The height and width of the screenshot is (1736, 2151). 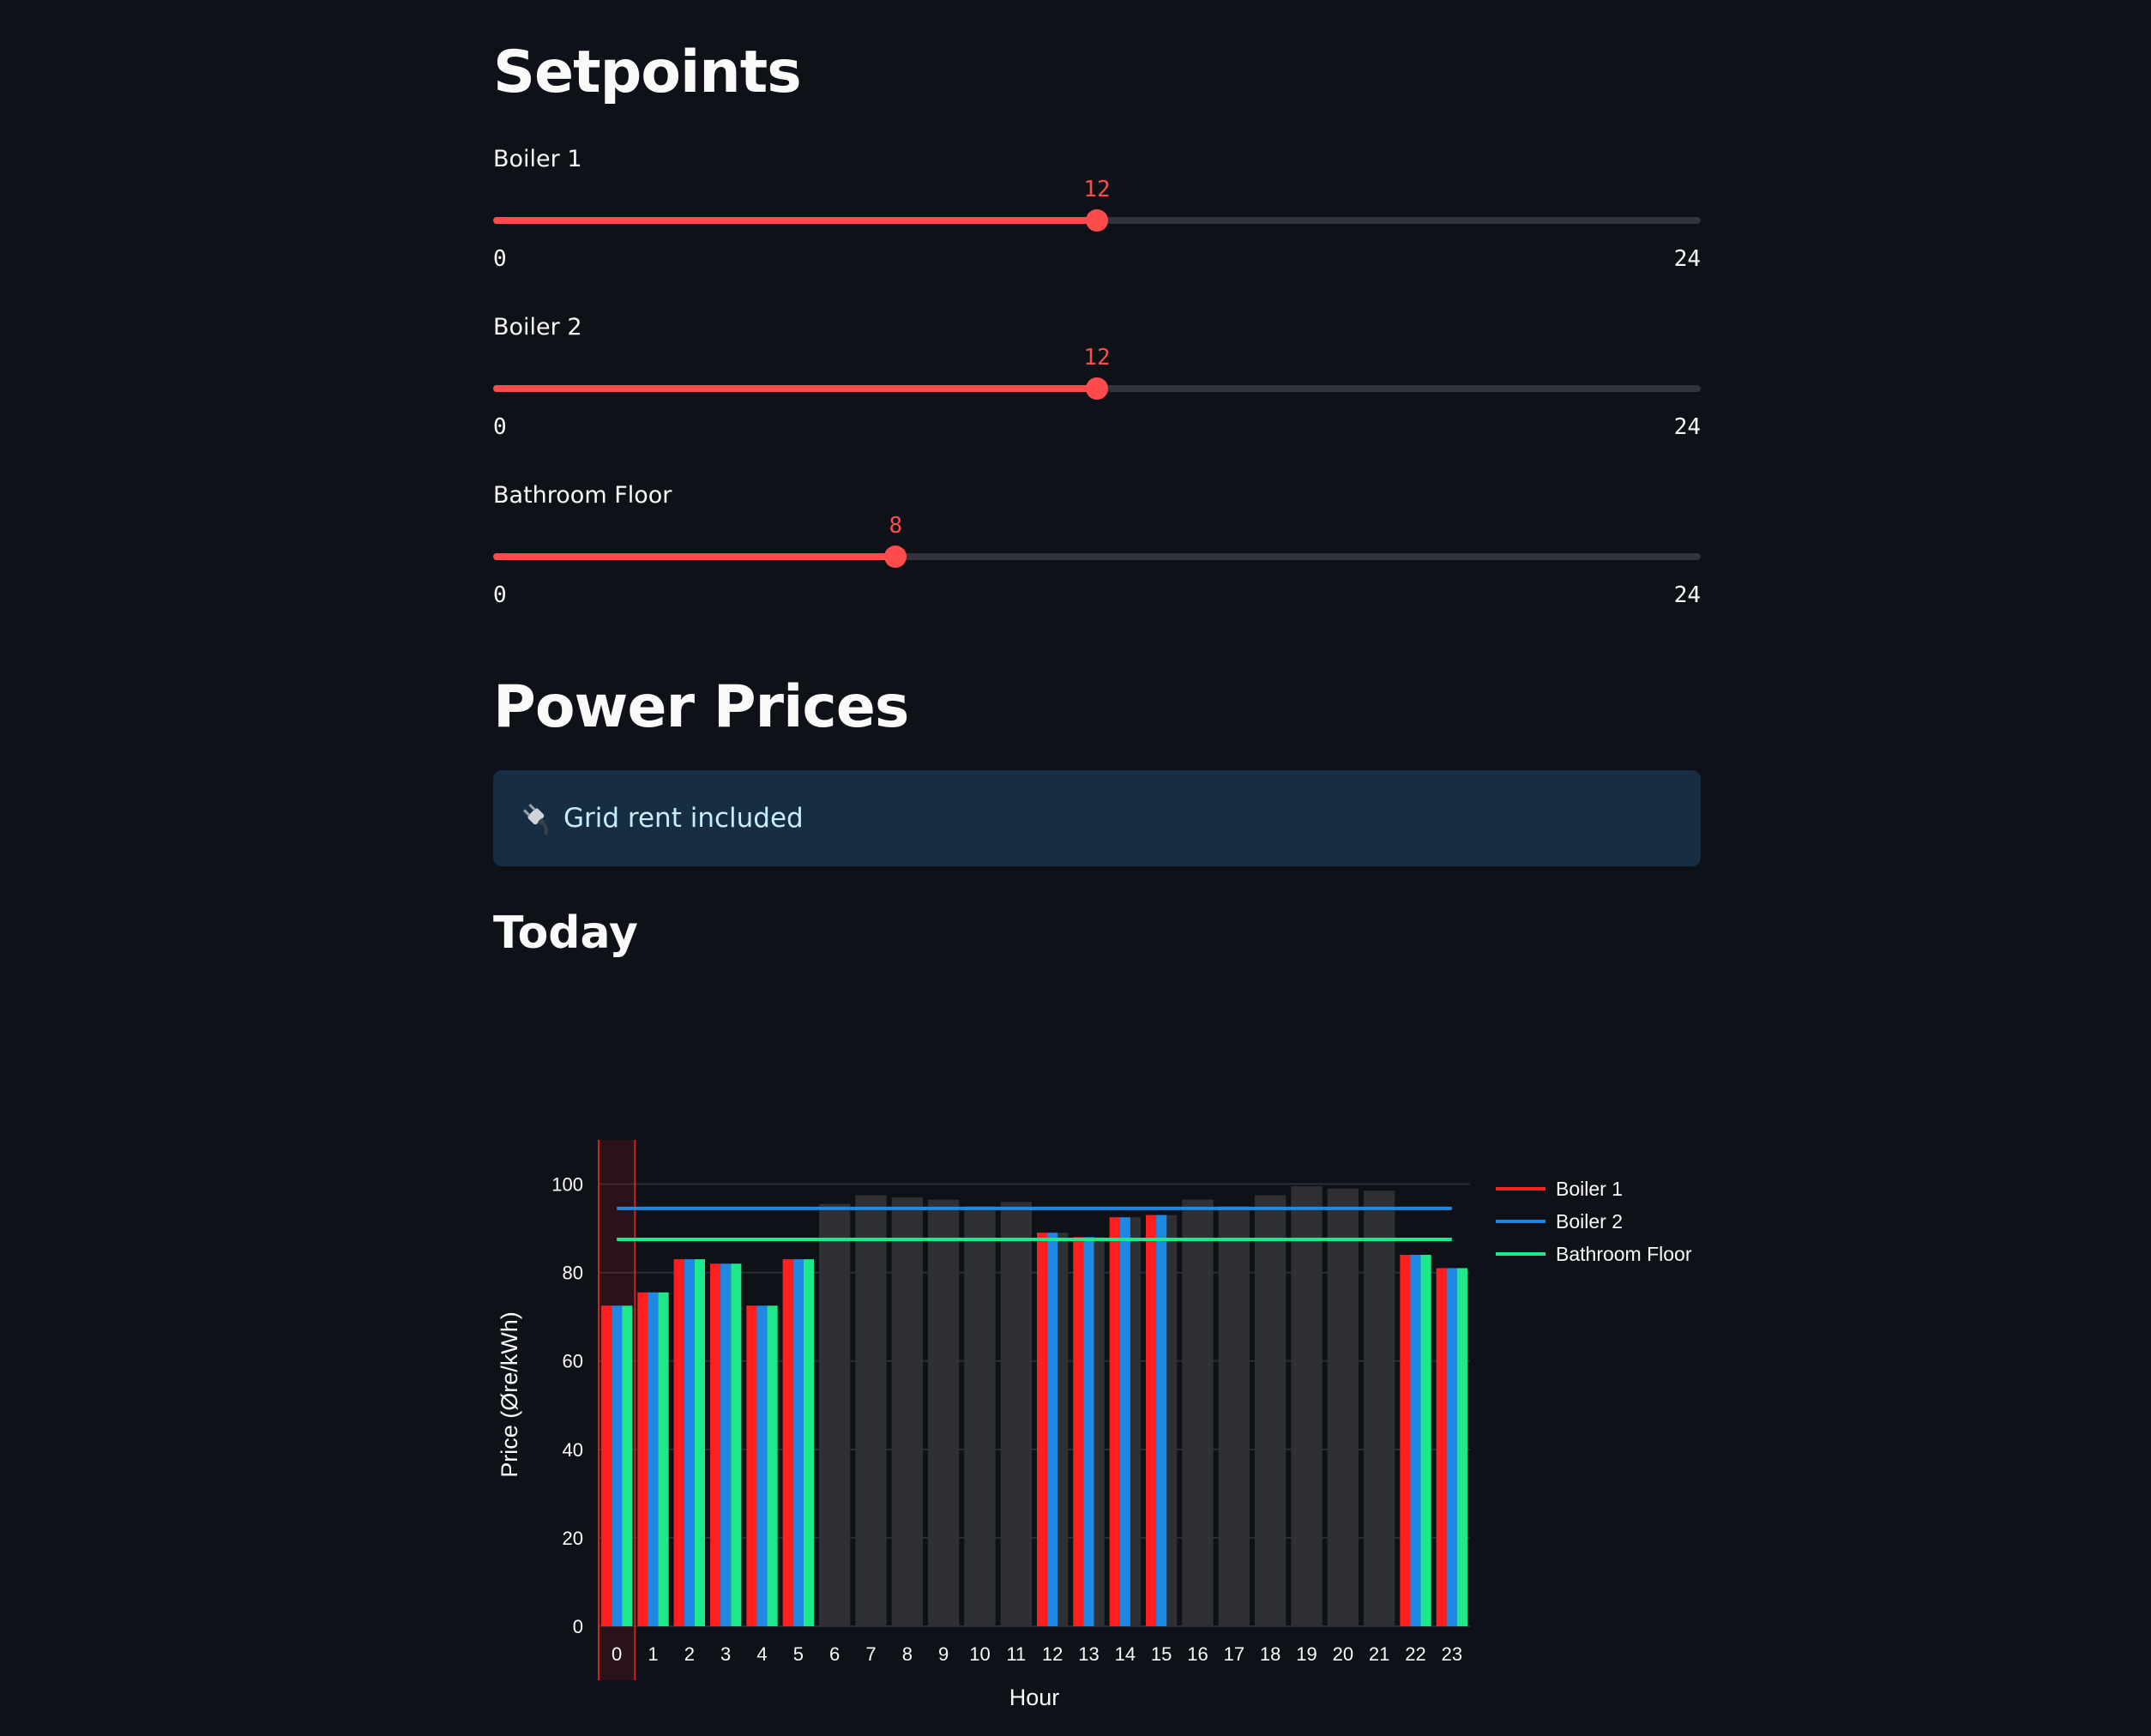 What do you see at coordinates (509, 1394) in the screenshot?
I see `y-axis-label: Price (Øre/kWh)` at bounding box center [509, 1394].